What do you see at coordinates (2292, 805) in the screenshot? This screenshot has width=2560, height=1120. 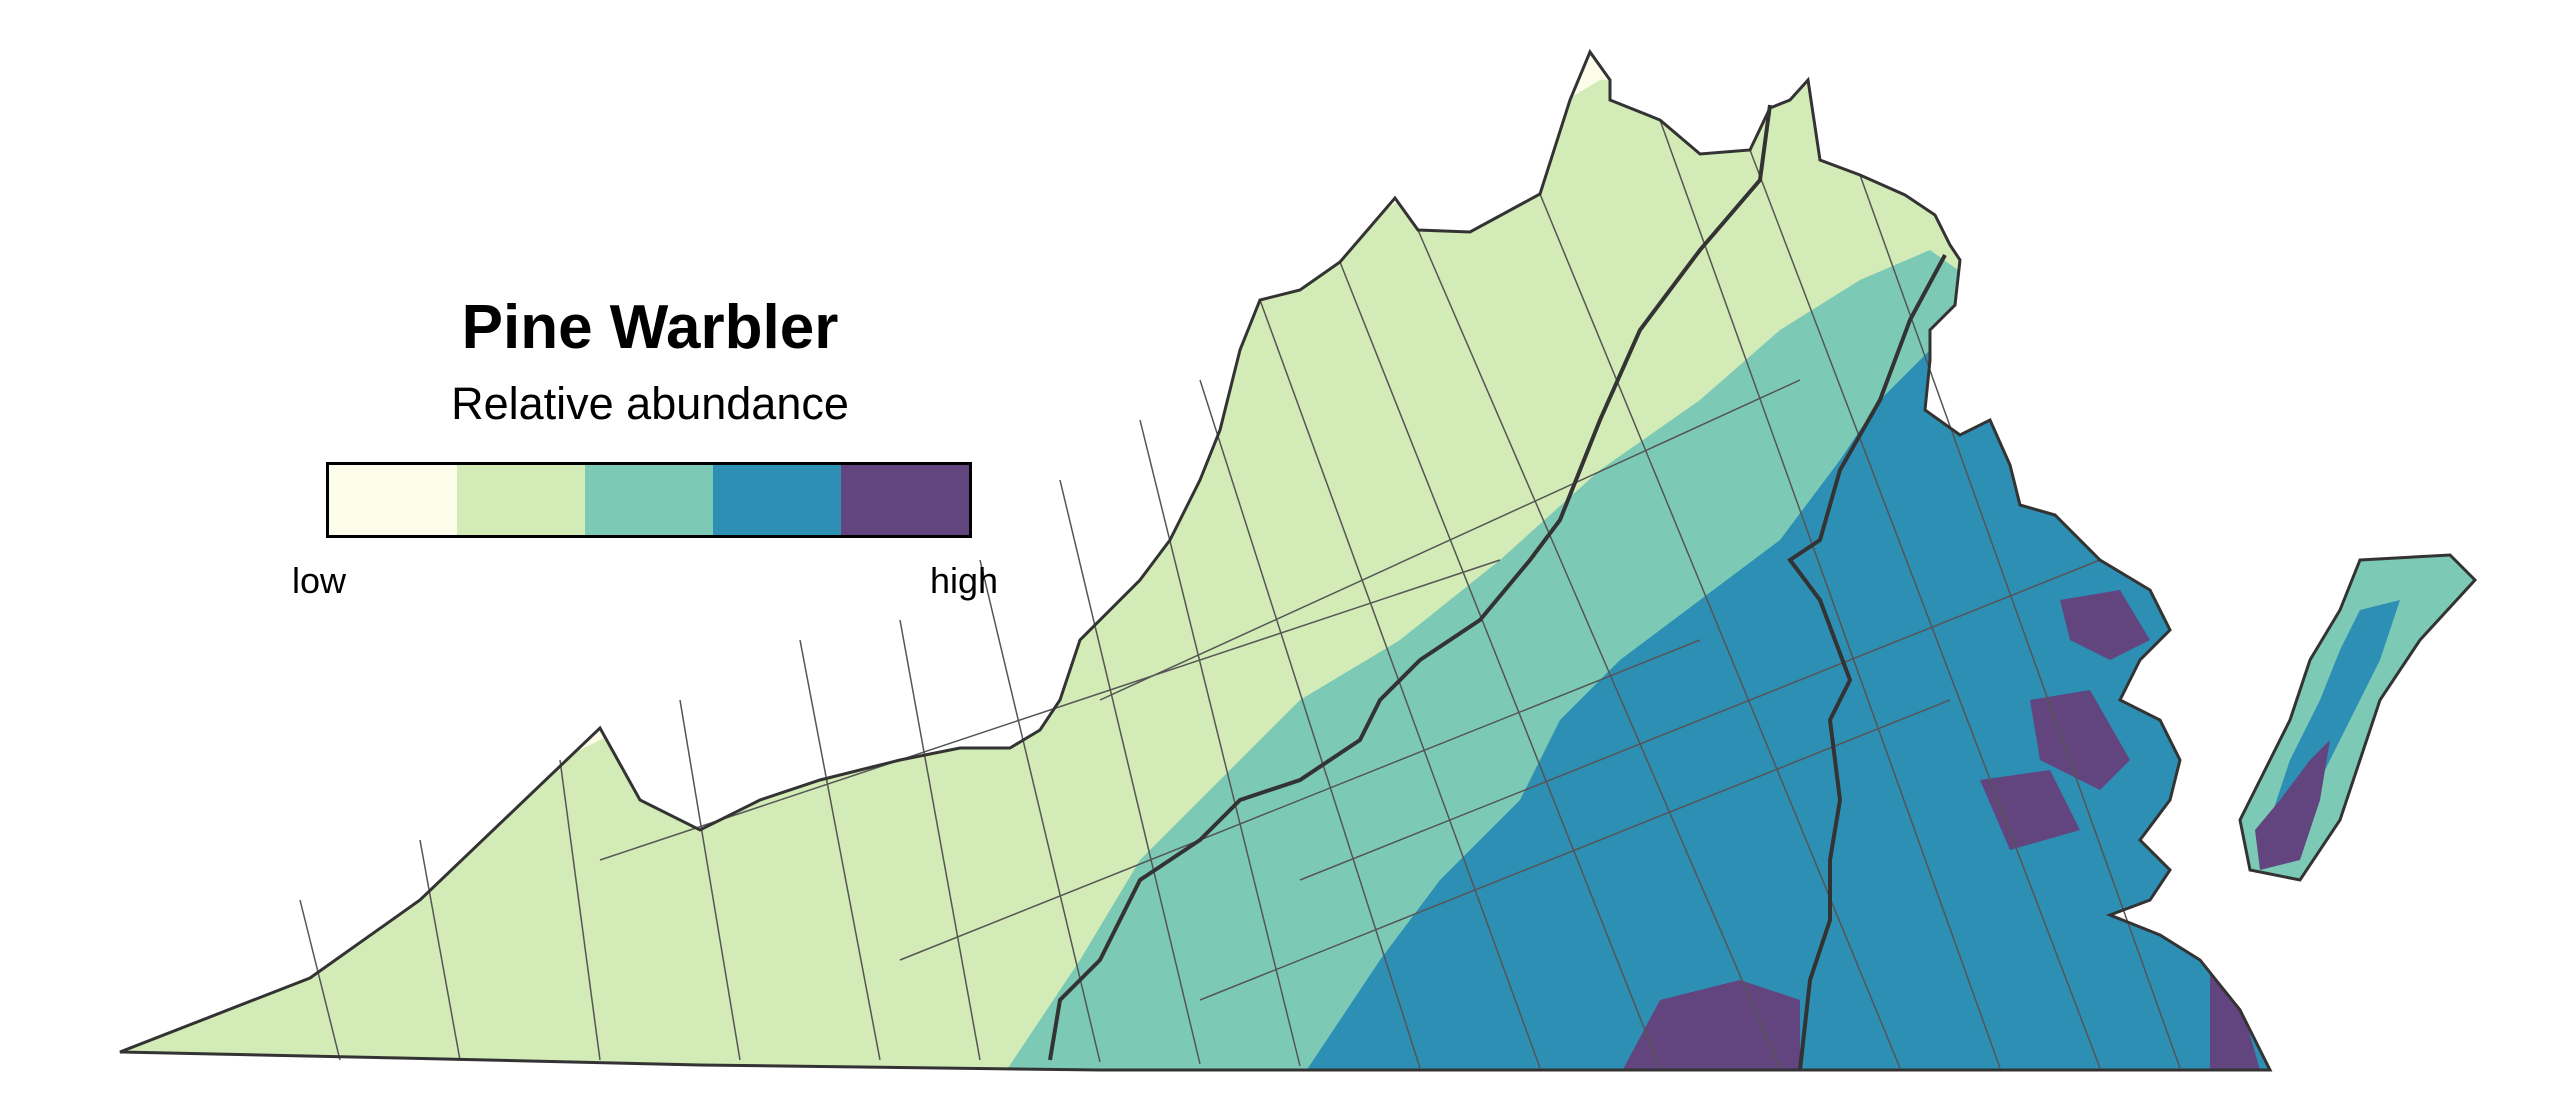 I see `eastern-shore-very-high` at bounding box center [2292, 805].